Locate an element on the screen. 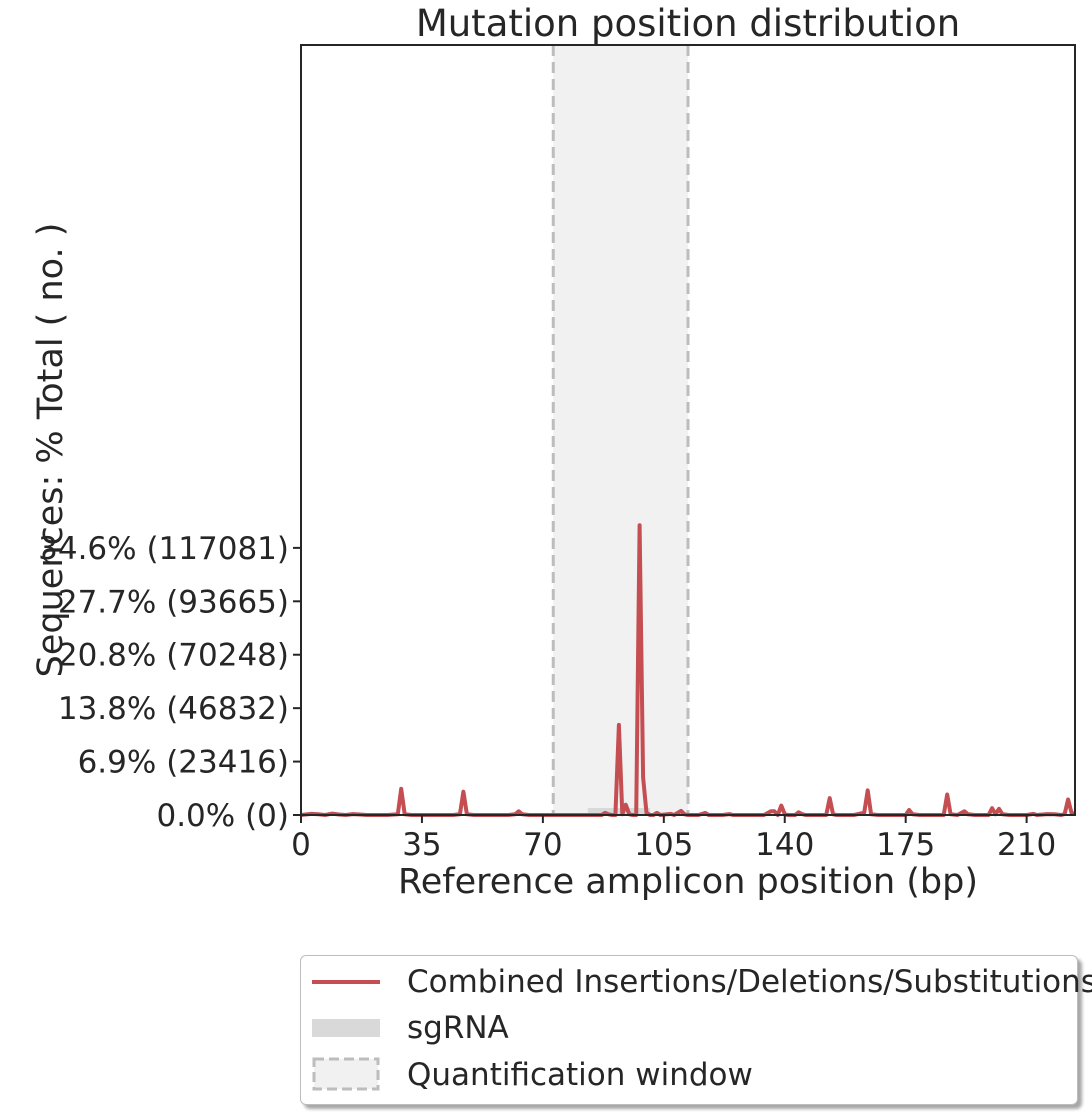 Image resolution: width=1092 pixels, height=1117 pixels. y-tick-label: 6.9% (23416) is located at coordinates (183, 763).